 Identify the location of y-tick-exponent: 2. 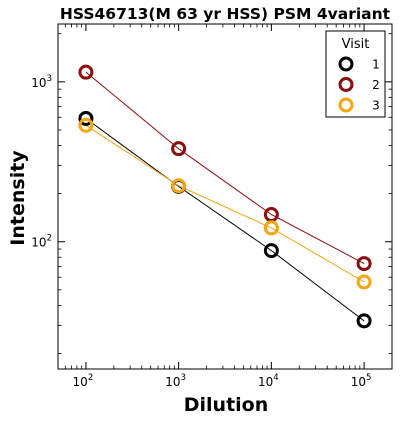
(49, 239).